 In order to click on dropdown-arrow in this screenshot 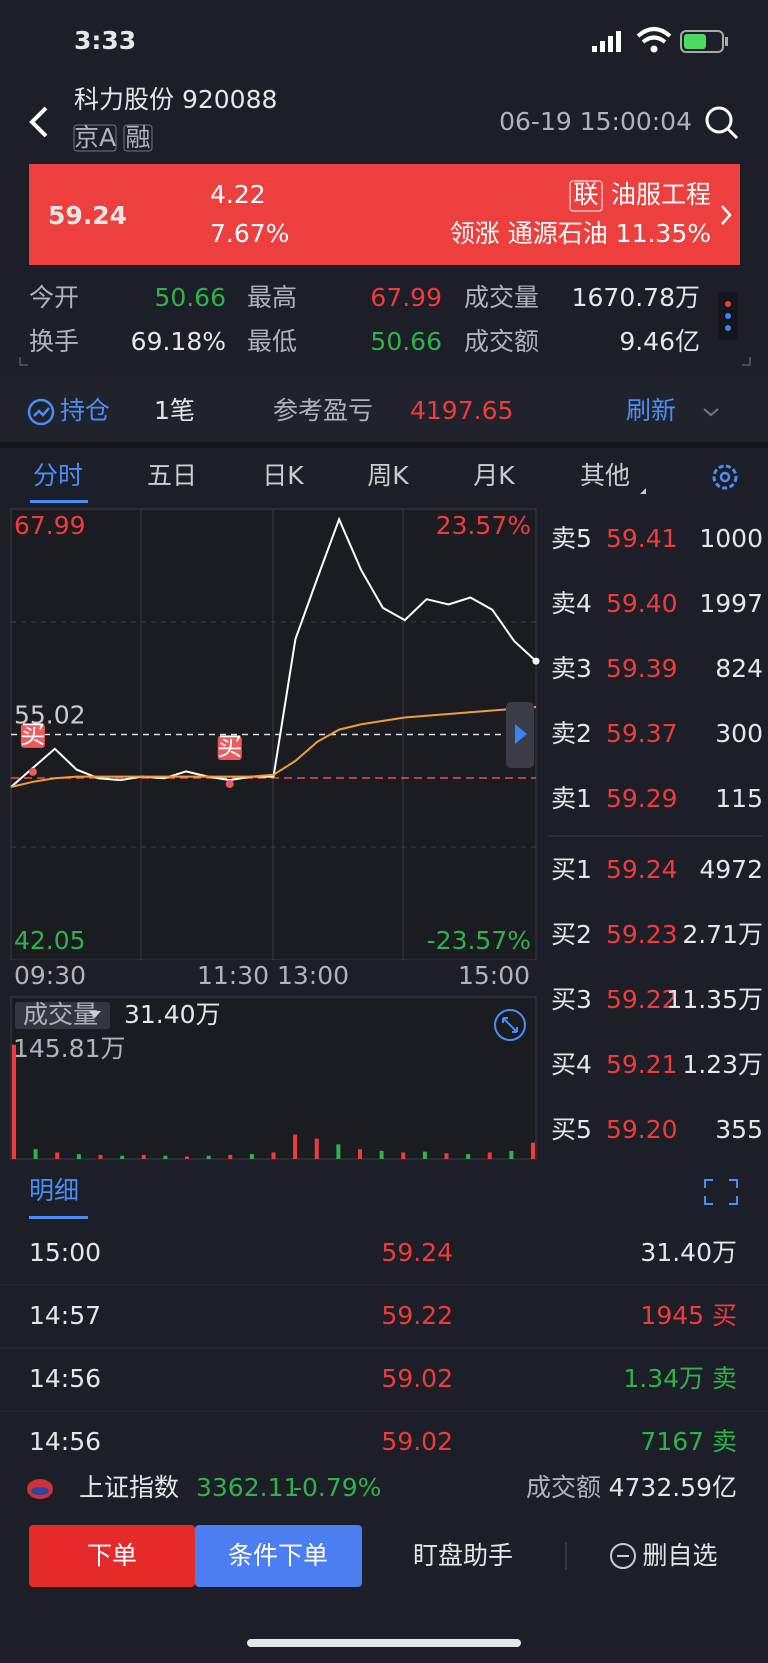, I will do `click(95, 1014)`.